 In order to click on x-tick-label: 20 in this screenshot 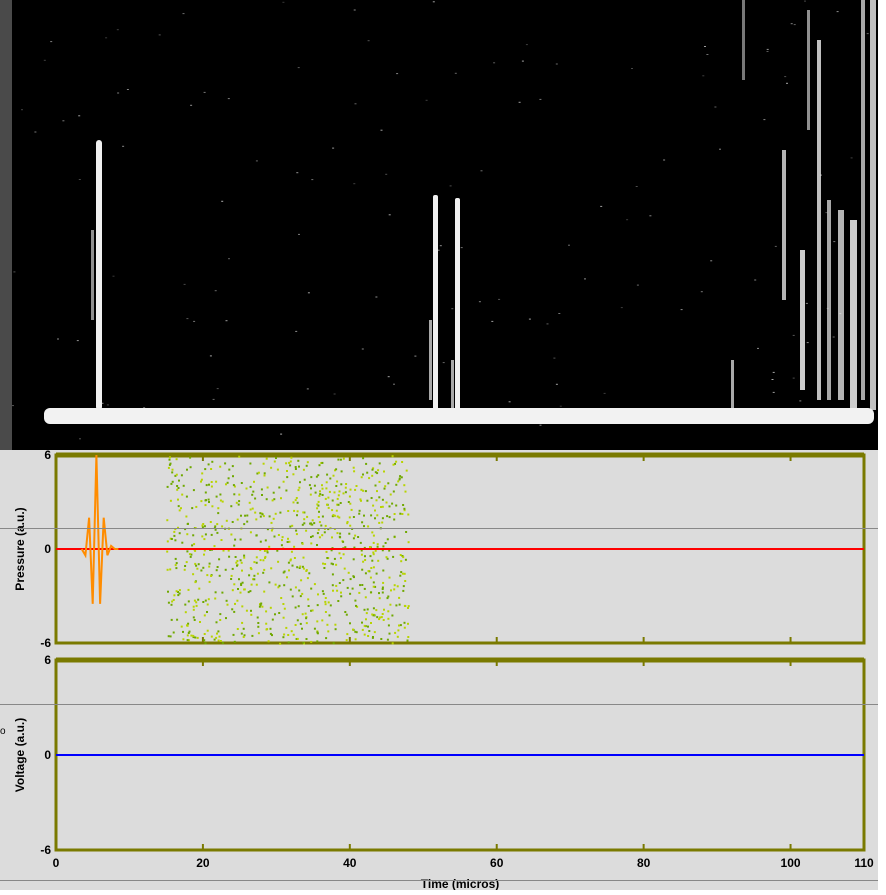, I will do `click(203, 863)`.